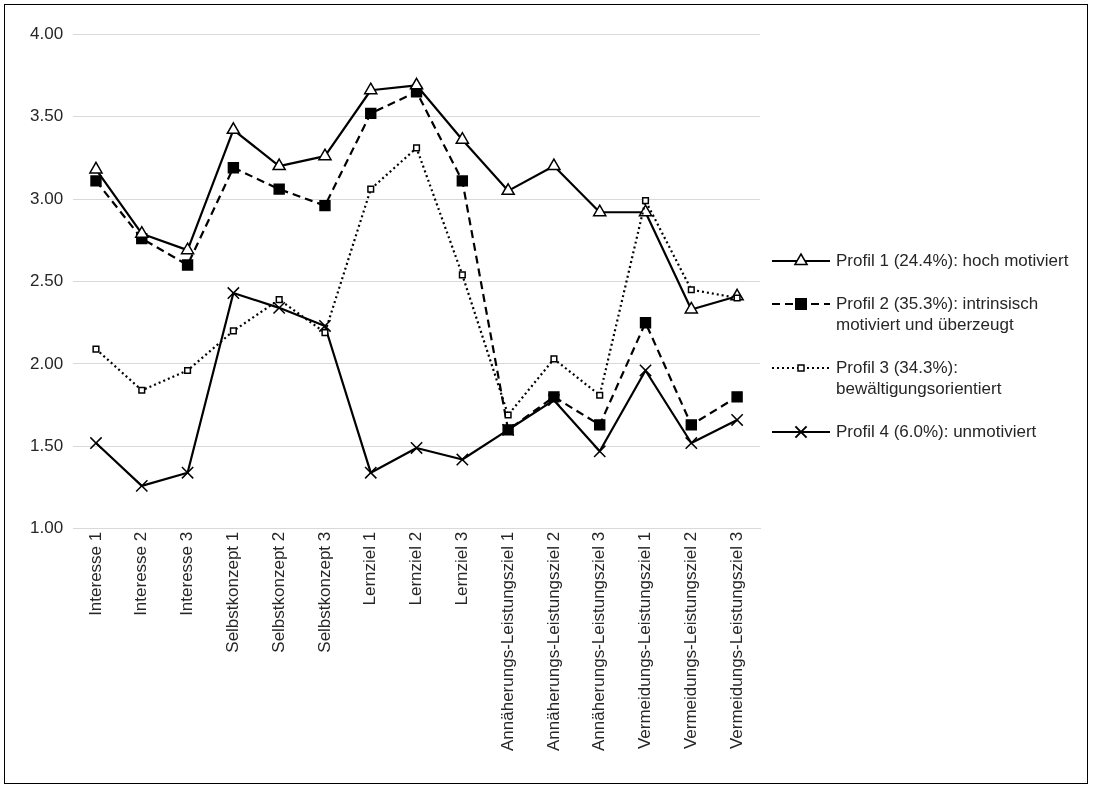  What do you see at coordinates (936, 431) in the screenshot?
I see `legend-label: Profil 4 (6.0%): unmotiviert` at bounding box center [936, 431].